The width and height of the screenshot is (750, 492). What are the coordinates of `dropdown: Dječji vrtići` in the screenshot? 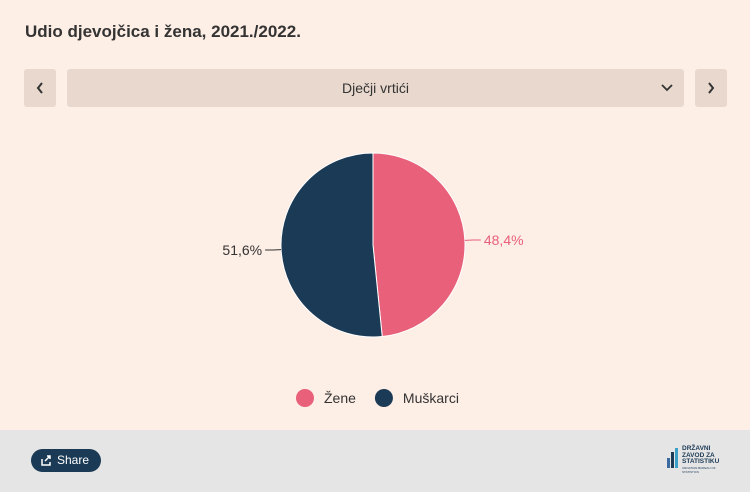 It's located at (375, 88).